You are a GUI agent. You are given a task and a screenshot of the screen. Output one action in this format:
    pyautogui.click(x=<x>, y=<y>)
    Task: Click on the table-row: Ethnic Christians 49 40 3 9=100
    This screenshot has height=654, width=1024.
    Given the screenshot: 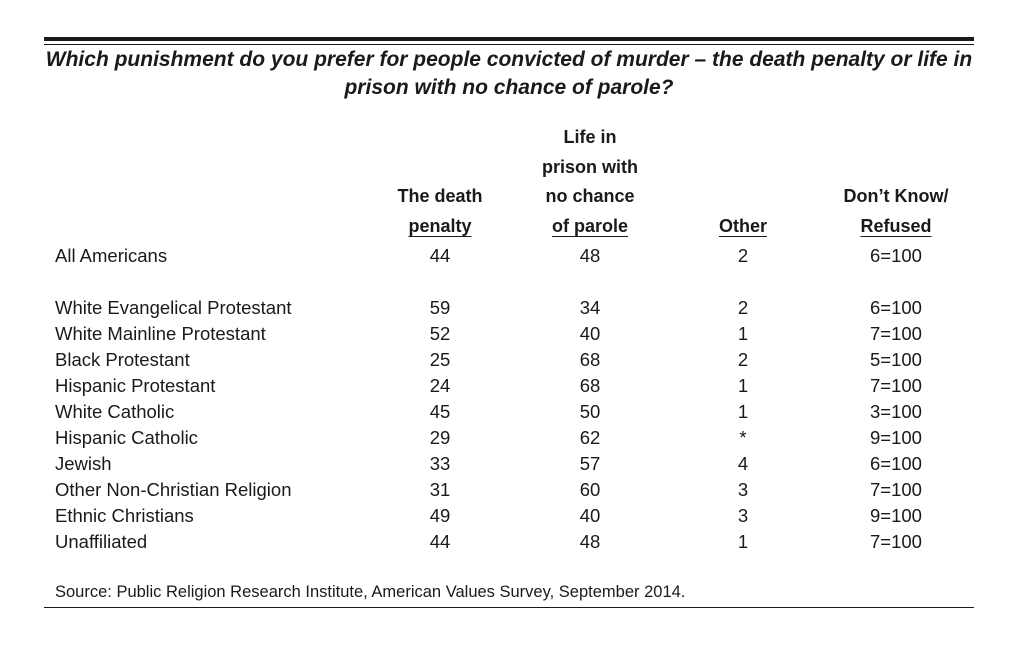 What is the action you would take?
    pyautogui.click(x=512, y=516)
    